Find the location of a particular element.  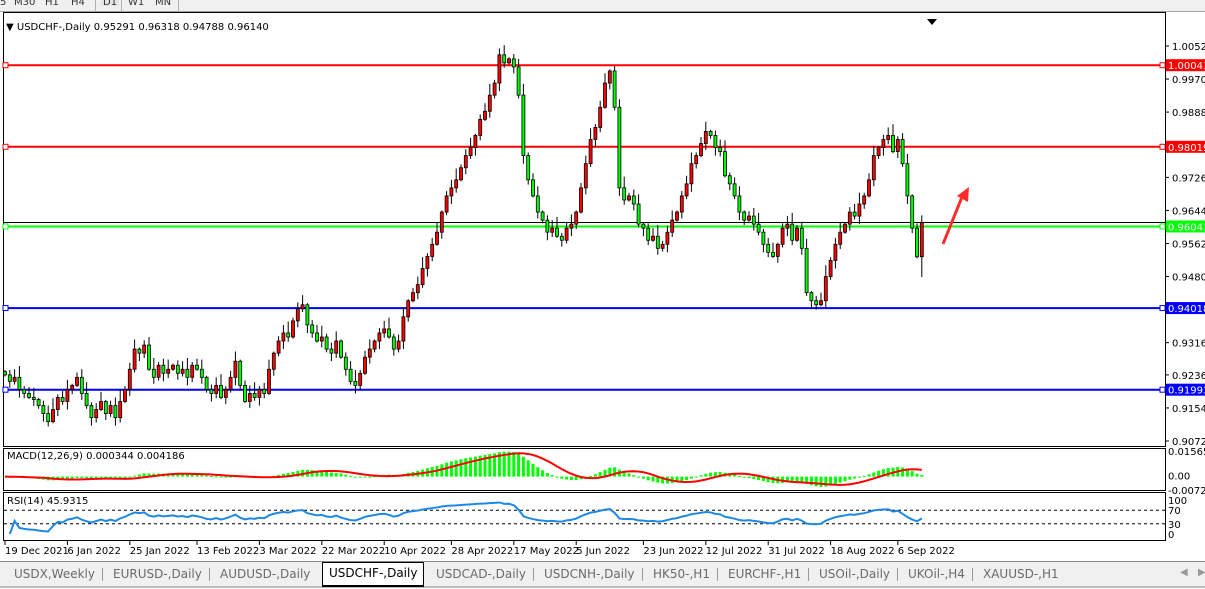

collapse-triangle-icon: ▼ is located at coordinates (10, 27).